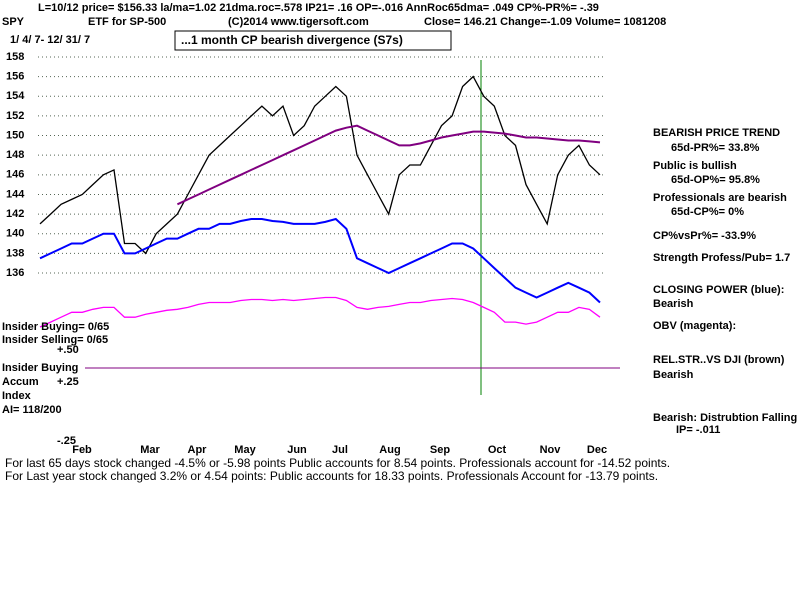 The image size is (800, 600). I want to click on status-text: IP= -.011, so click(698, 430).